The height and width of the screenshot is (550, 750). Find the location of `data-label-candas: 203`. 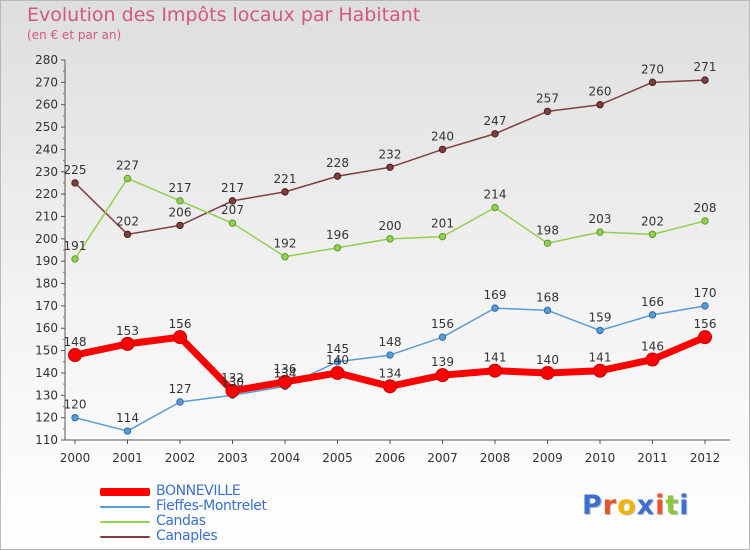

data-label-candas: 203 is located at coordinates (600, 219).